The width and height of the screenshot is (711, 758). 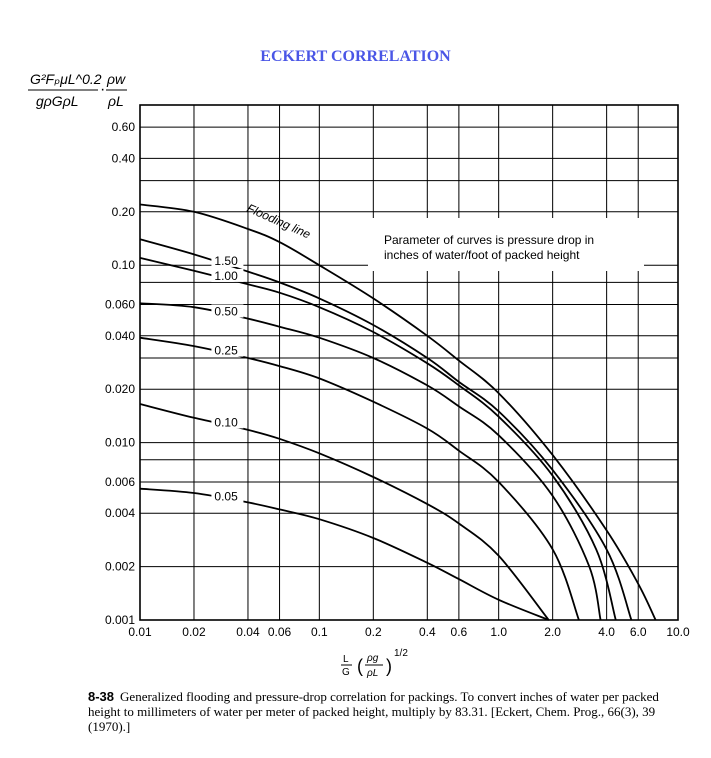 I want to click on x-tick-label: 0.02, so click(x=194, y=632).